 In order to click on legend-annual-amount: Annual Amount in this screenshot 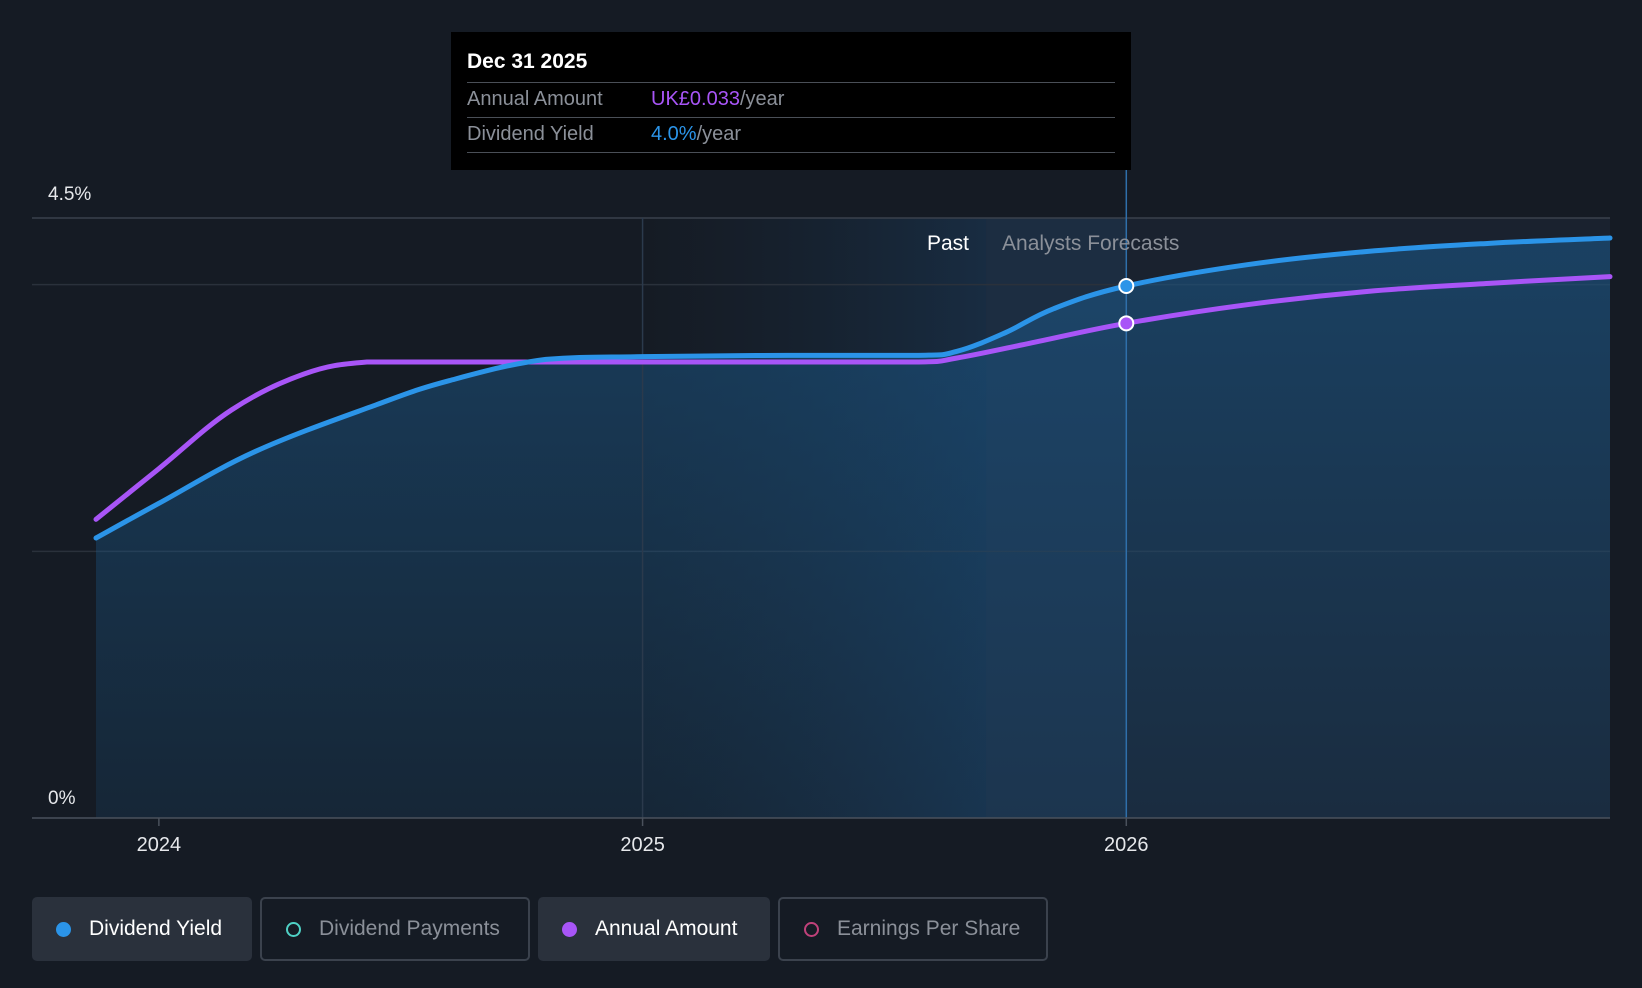, I will do `click(654, 929)`.